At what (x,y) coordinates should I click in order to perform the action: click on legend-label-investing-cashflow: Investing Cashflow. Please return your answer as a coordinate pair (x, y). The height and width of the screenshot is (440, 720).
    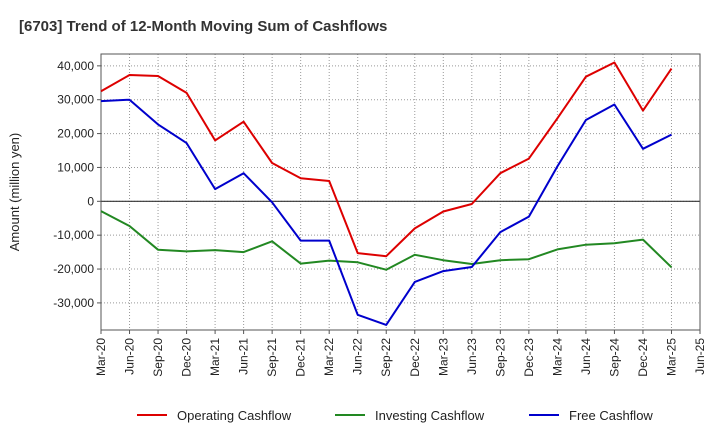
    Looking at the image, I should click on (430, 415).